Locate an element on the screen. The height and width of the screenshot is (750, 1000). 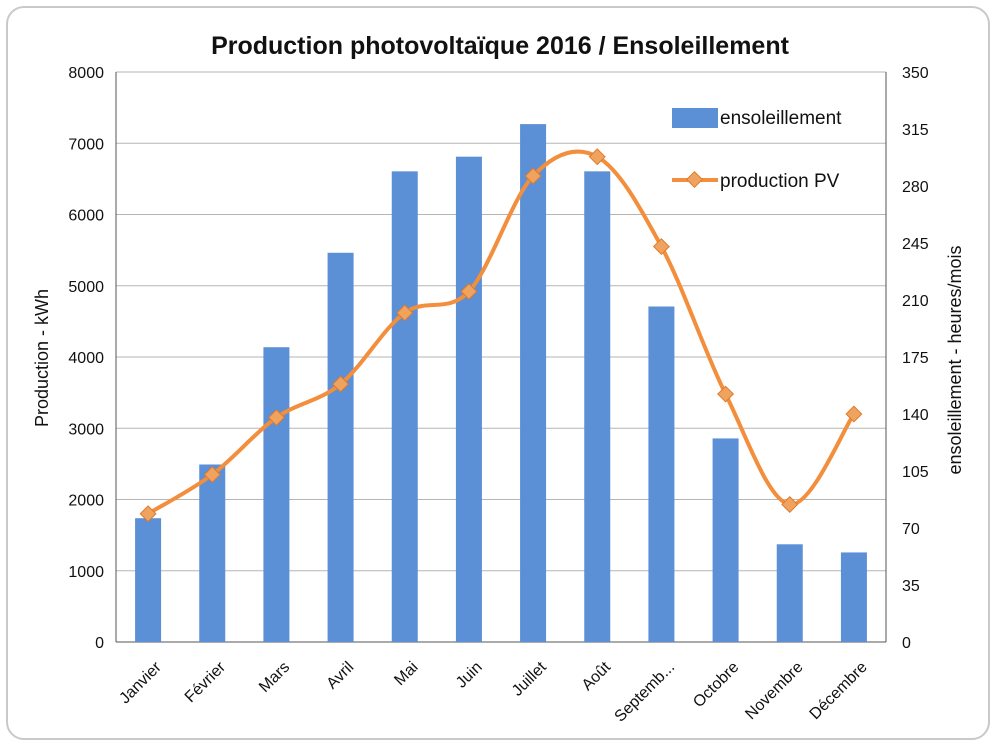
right-axis-ticks: 0 35 70 105 140 175 210 245 280 315 350 is located at coordinates (915, 358).